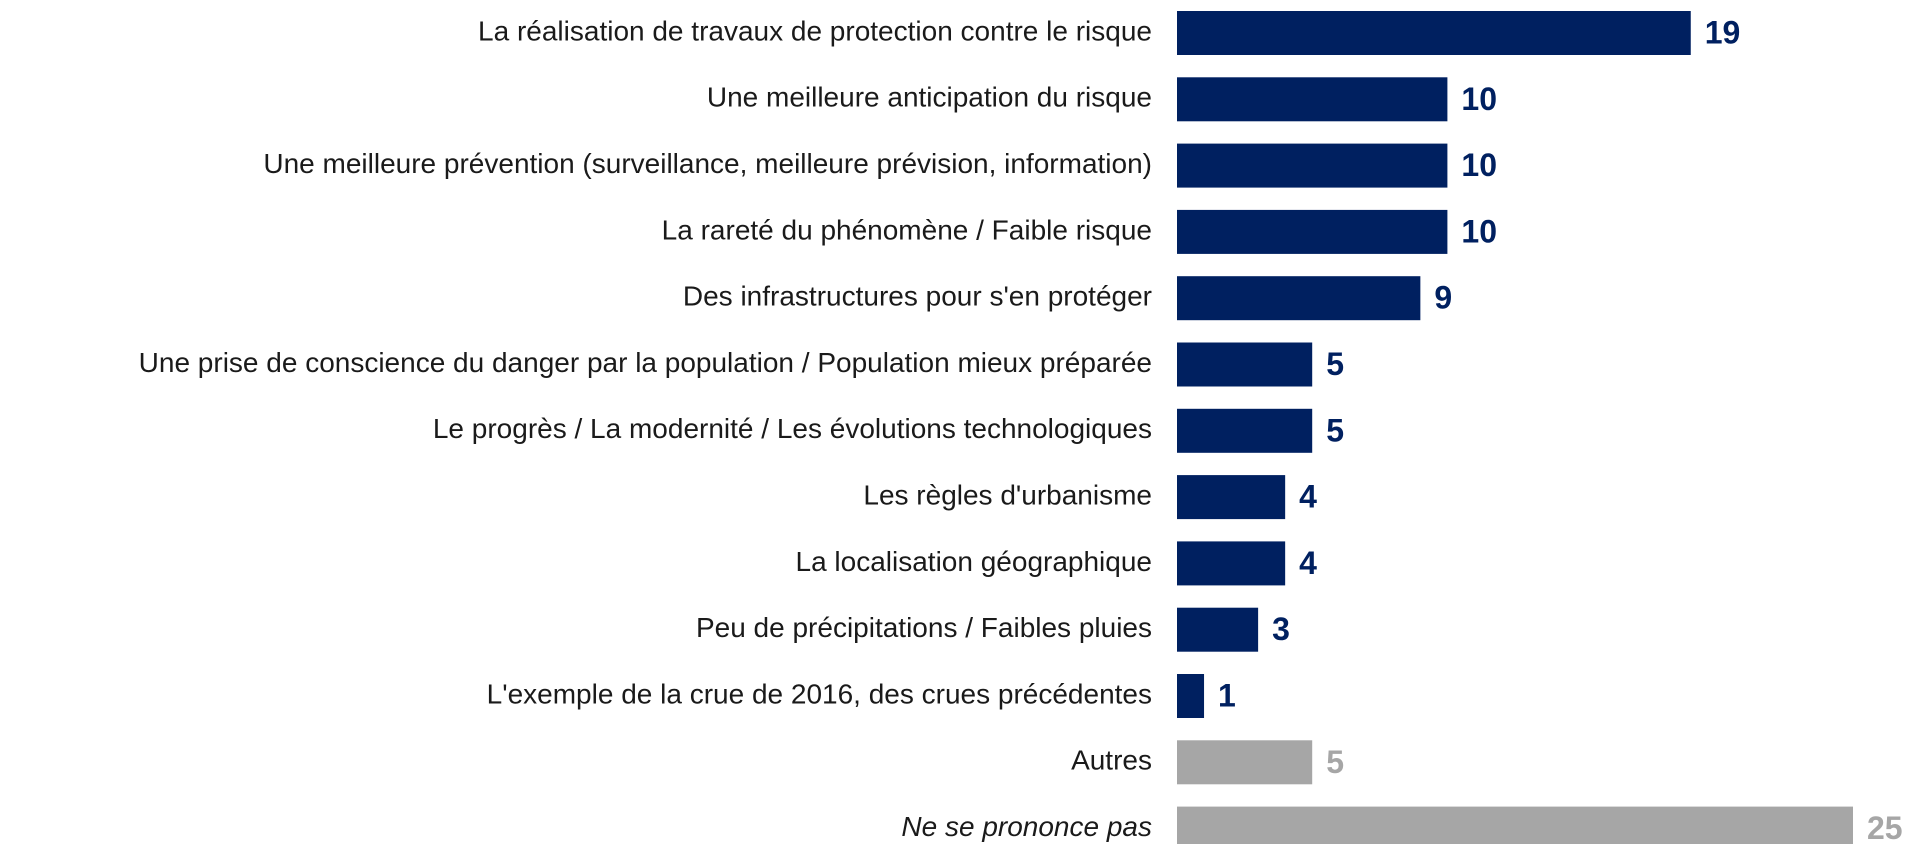  Describe the element at coordinates (974, 561) in the screenshot. I see `category-label: La localisation géographique` at that location.